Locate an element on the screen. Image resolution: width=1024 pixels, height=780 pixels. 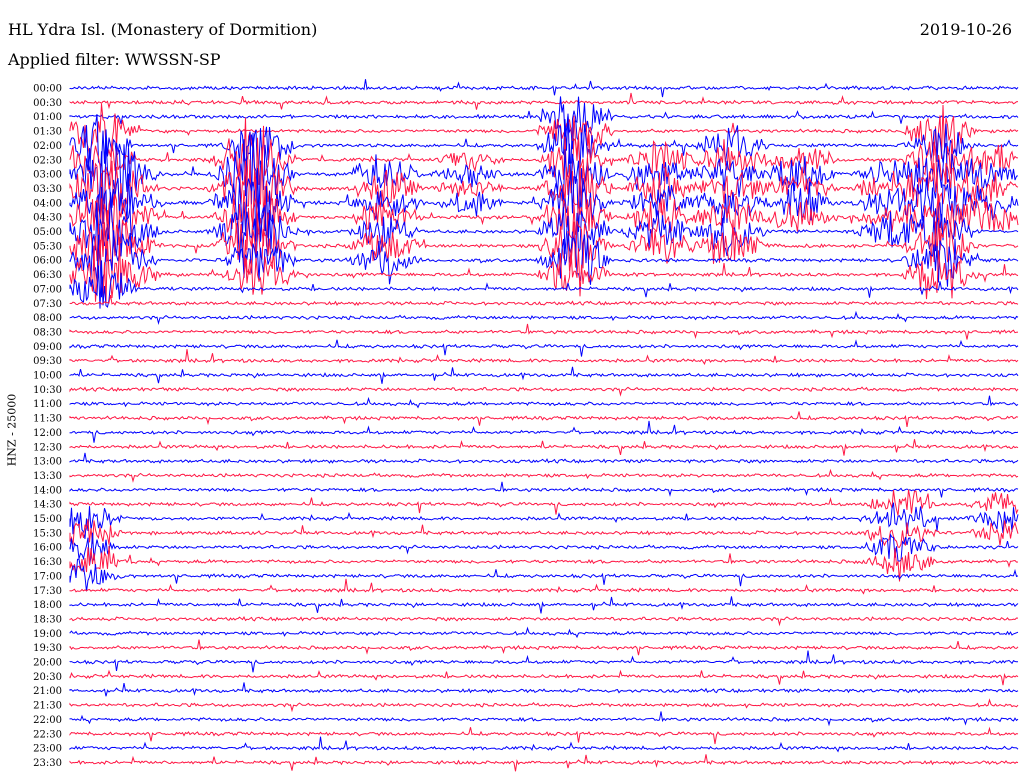
date-label: 2019-10-26 is located at coordinates (965, 29).